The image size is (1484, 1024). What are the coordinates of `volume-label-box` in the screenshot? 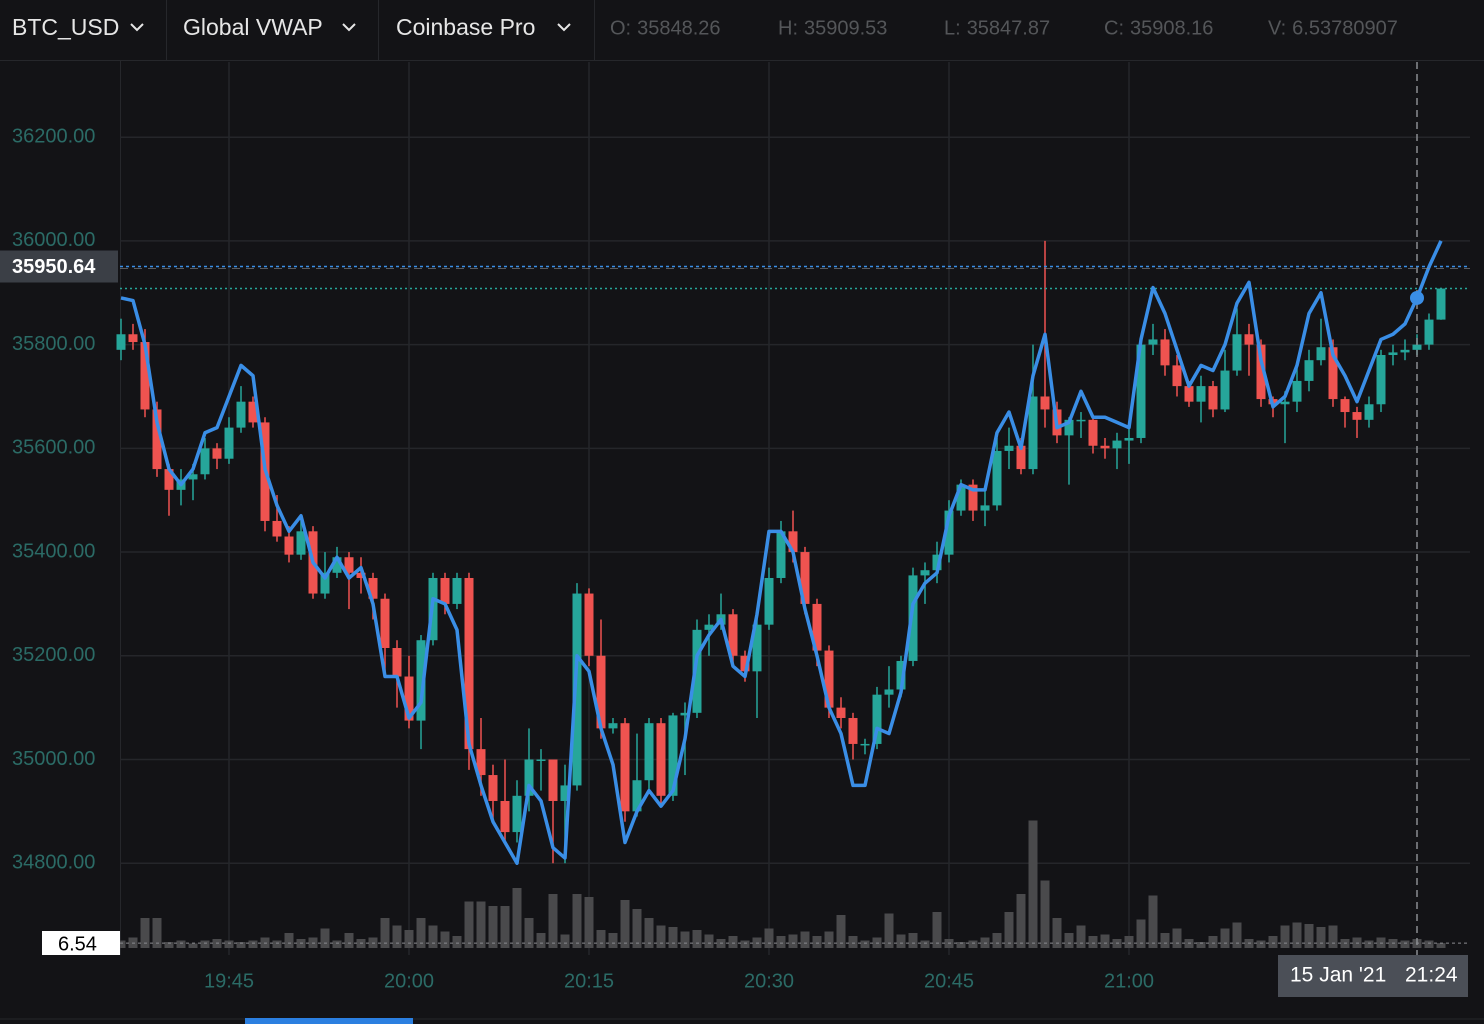 It's located at (81, 943).